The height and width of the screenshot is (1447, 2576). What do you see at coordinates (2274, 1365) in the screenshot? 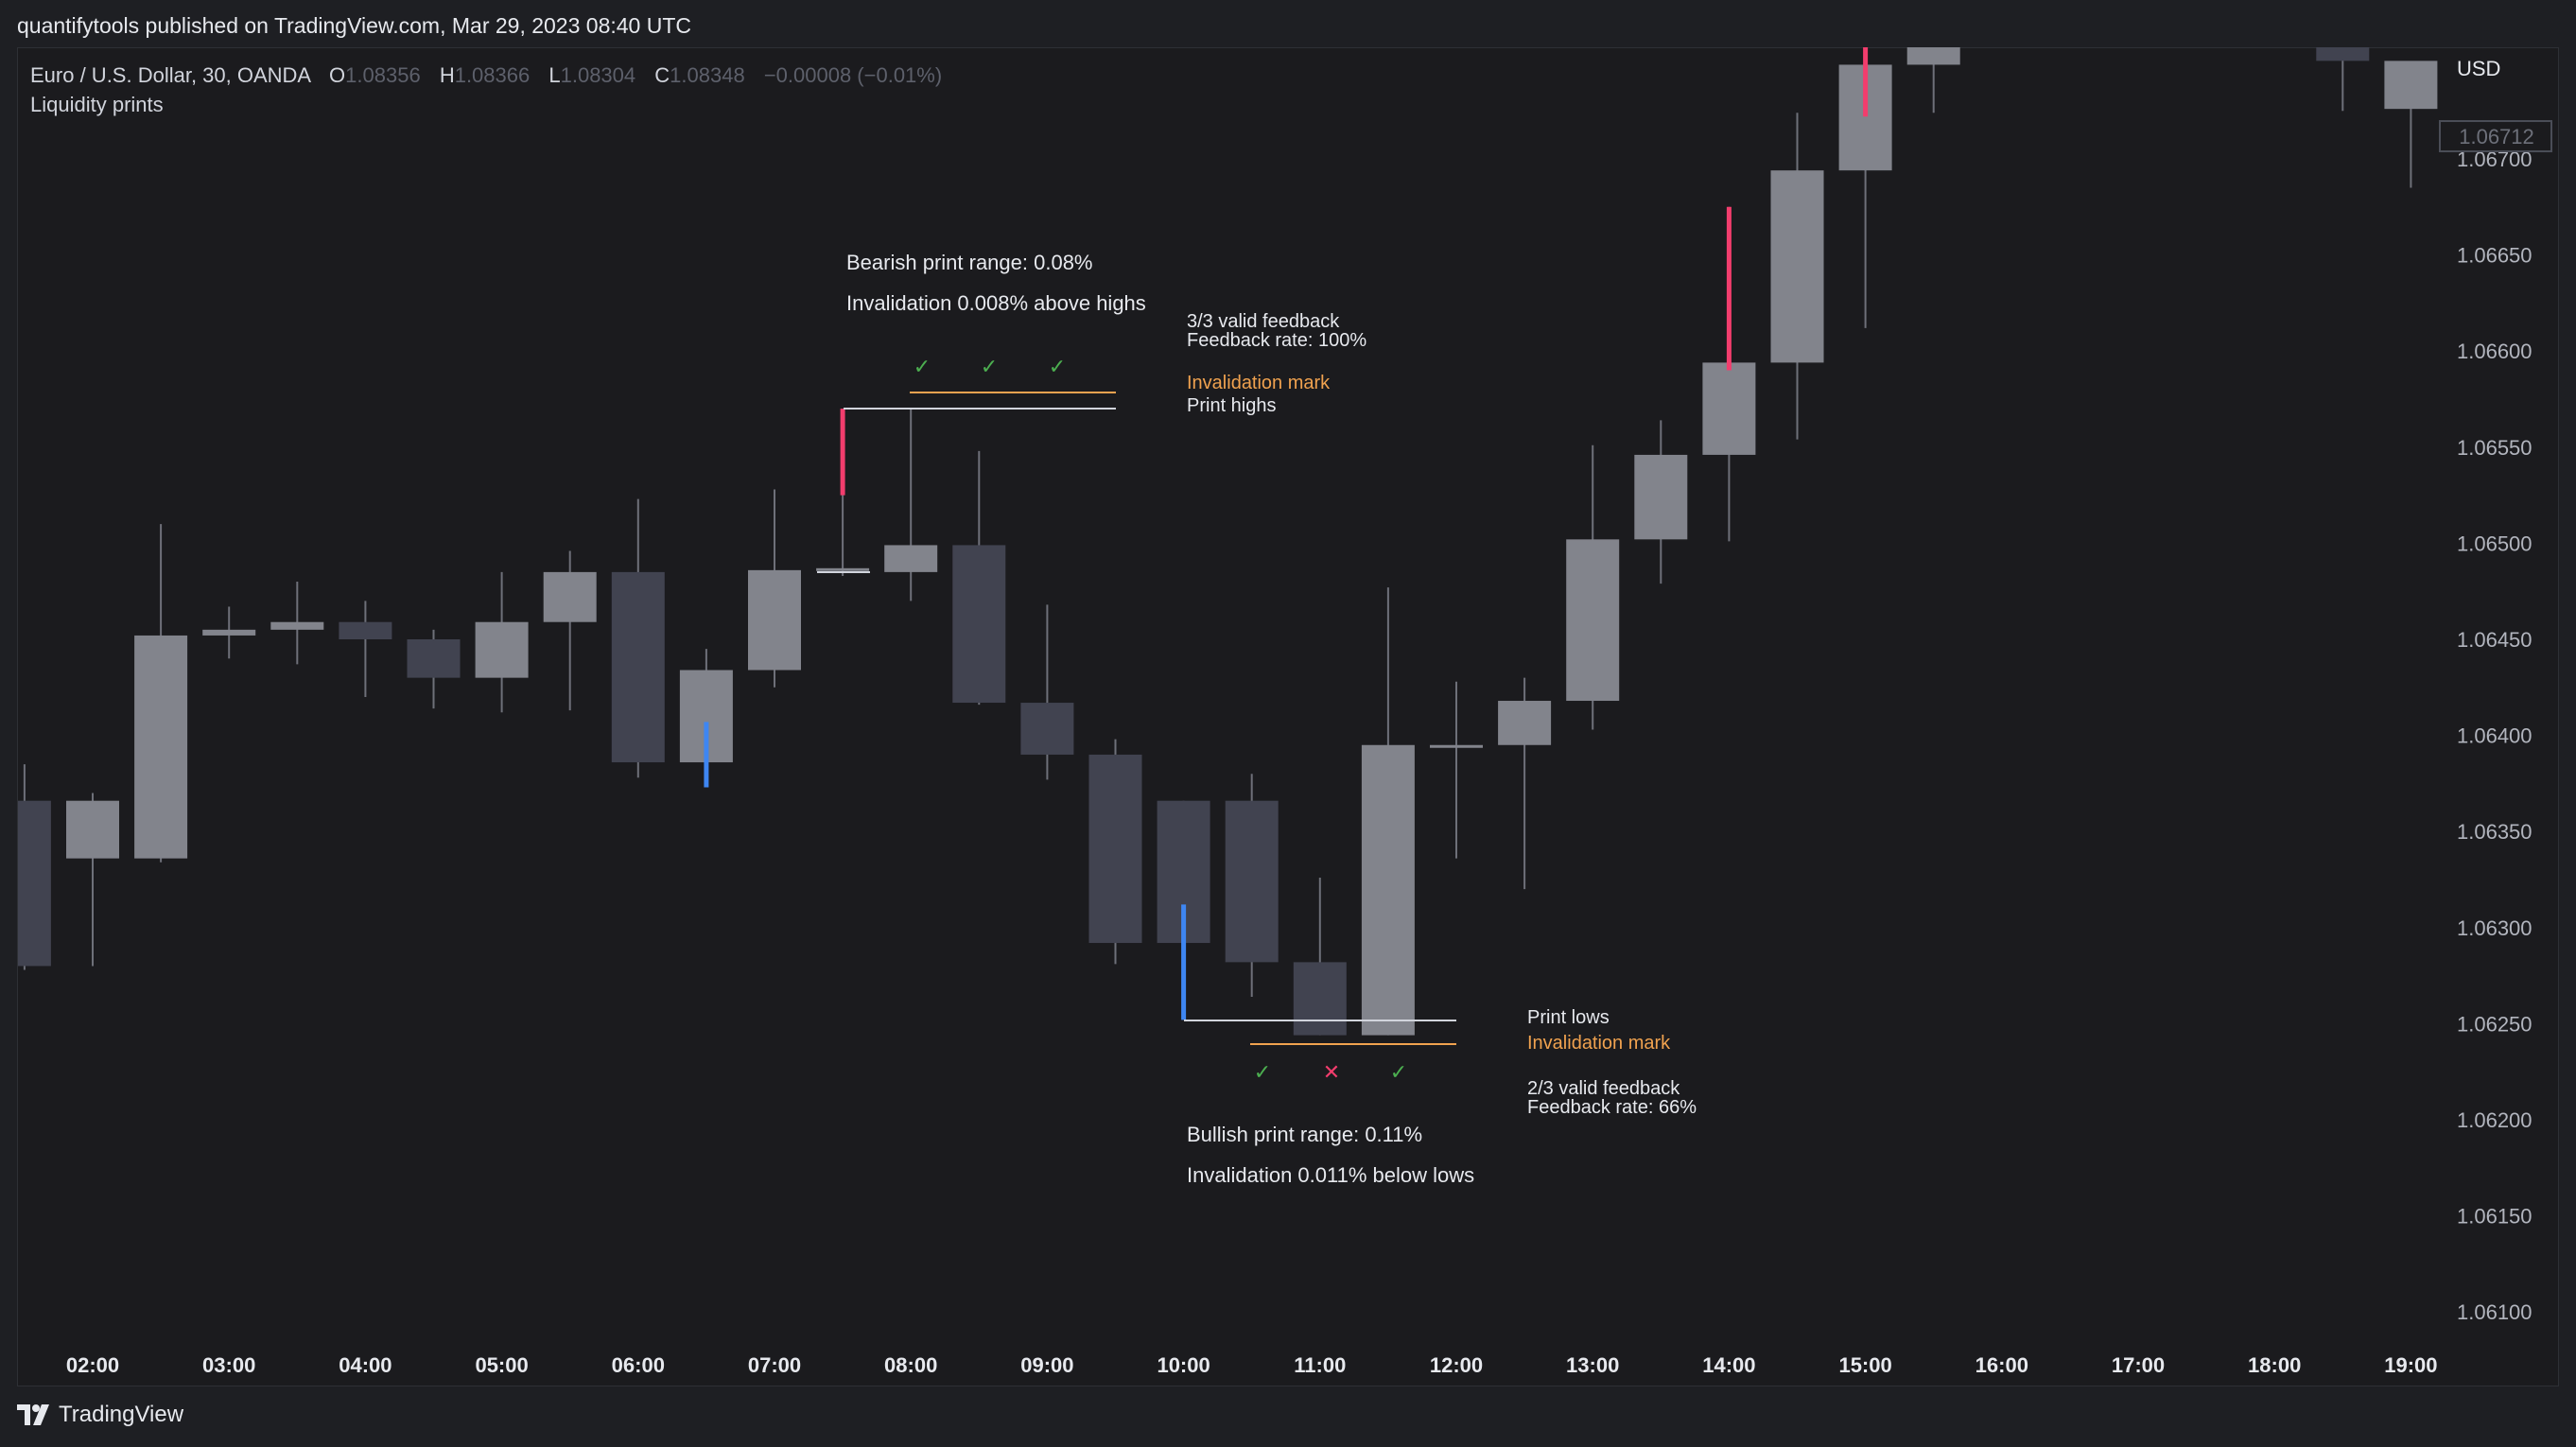
I see `time-tick-label: 18:00` at bounding box center [2274, 1365].